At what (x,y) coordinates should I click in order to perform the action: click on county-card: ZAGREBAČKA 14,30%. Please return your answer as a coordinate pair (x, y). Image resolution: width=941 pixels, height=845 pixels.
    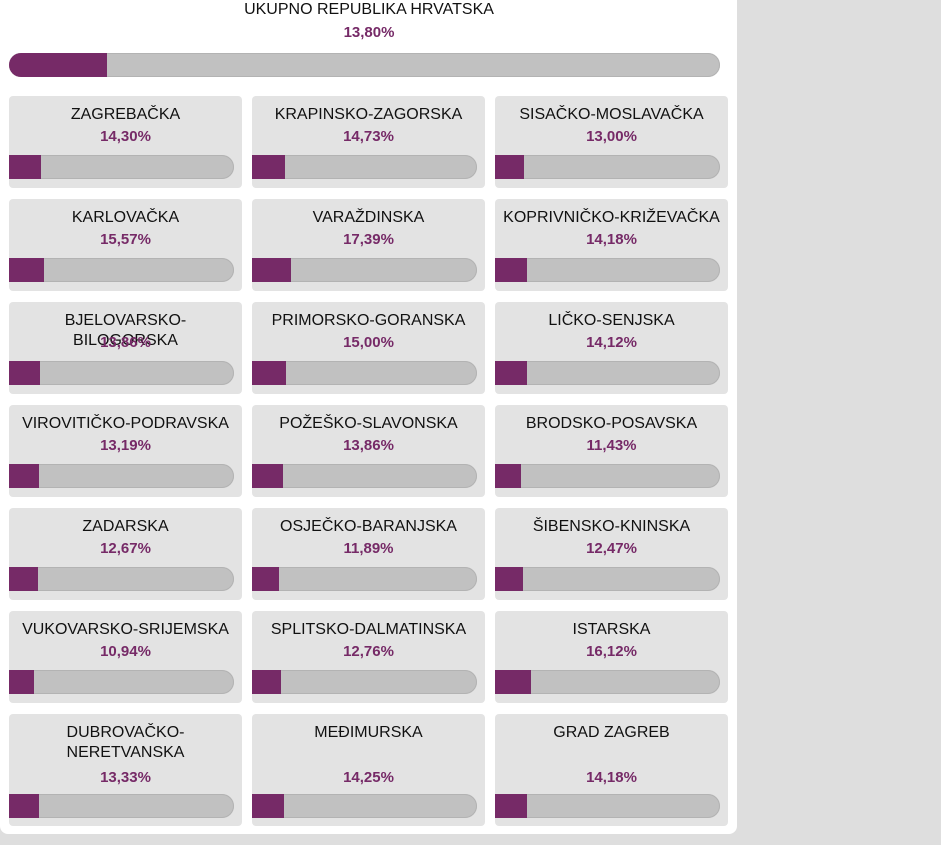
    Looking at the image, I should click on (125, 142).